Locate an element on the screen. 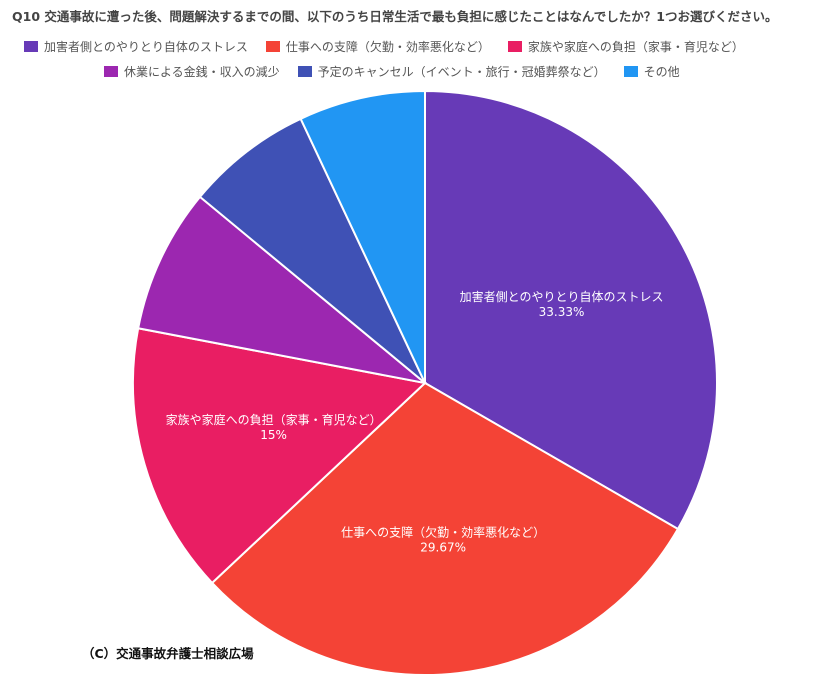 Image resolution: width=840 pixels, height=683 pixels. legend-label-income: 休業による金銭・収入の減少 is located at coordinates (202, 72).